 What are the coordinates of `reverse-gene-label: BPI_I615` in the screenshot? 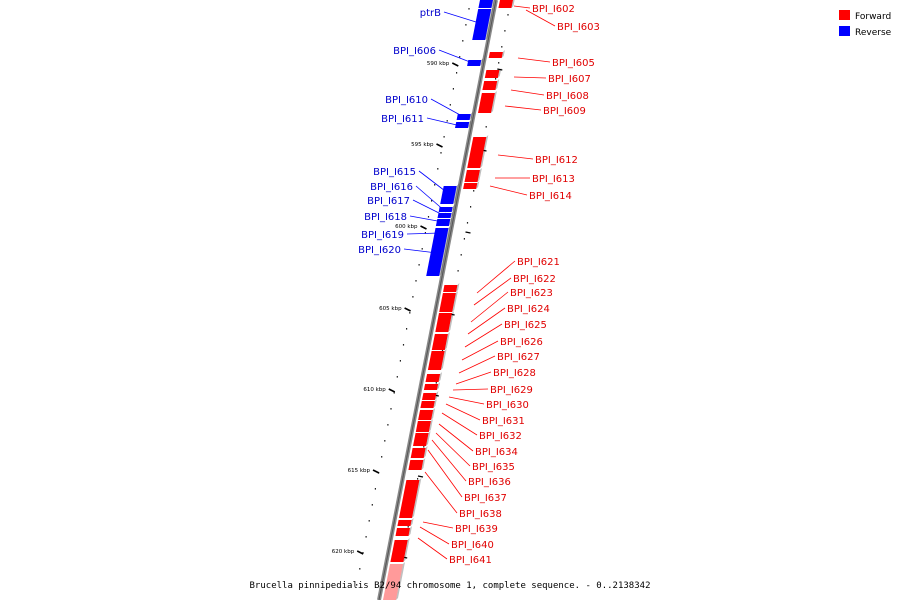 It's located at (394, 172).